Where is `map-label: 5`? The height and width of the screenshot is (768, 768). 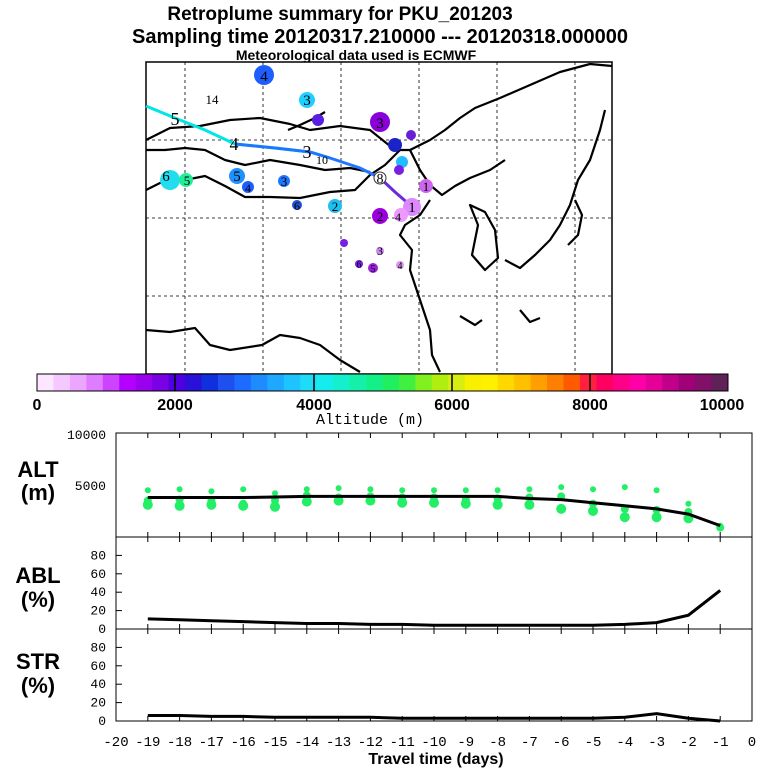
map-label: 5 is located at coordinates (237, 177).